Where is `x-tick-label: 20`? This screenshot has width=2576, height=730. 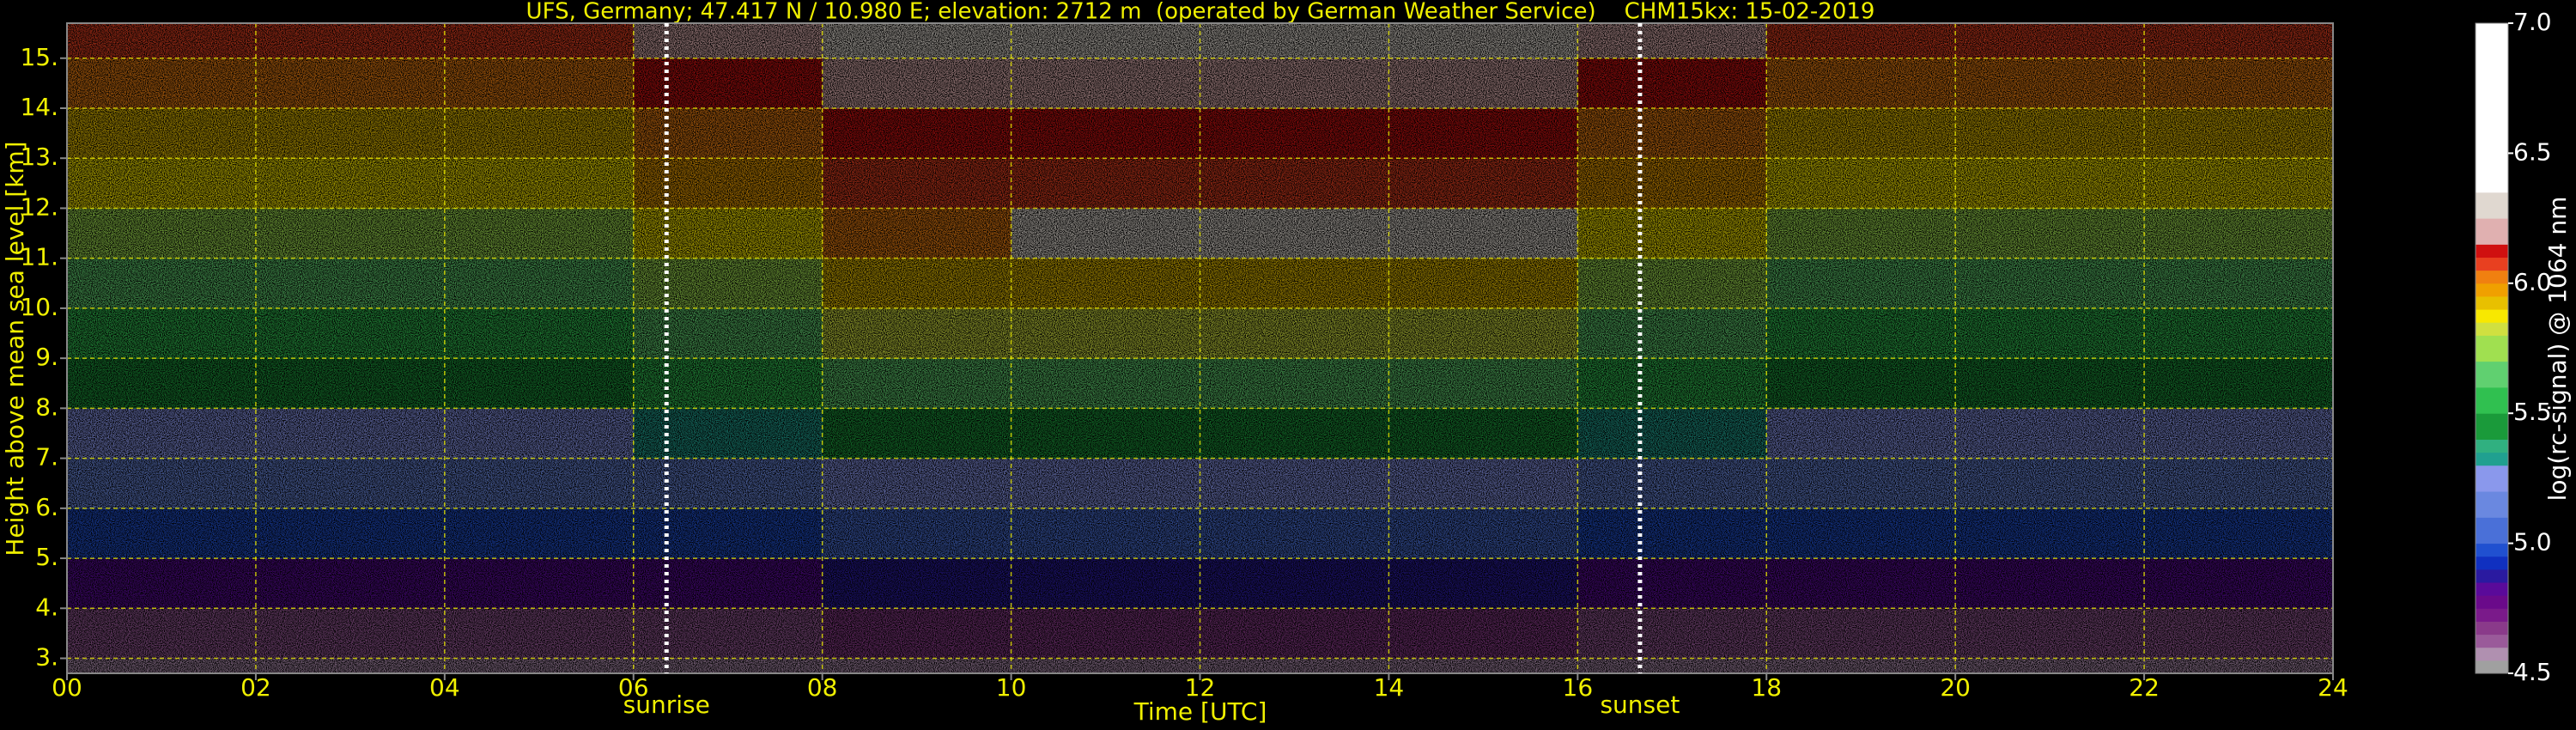 x-tick-label: 20 is located at coordinates (1955, 687).